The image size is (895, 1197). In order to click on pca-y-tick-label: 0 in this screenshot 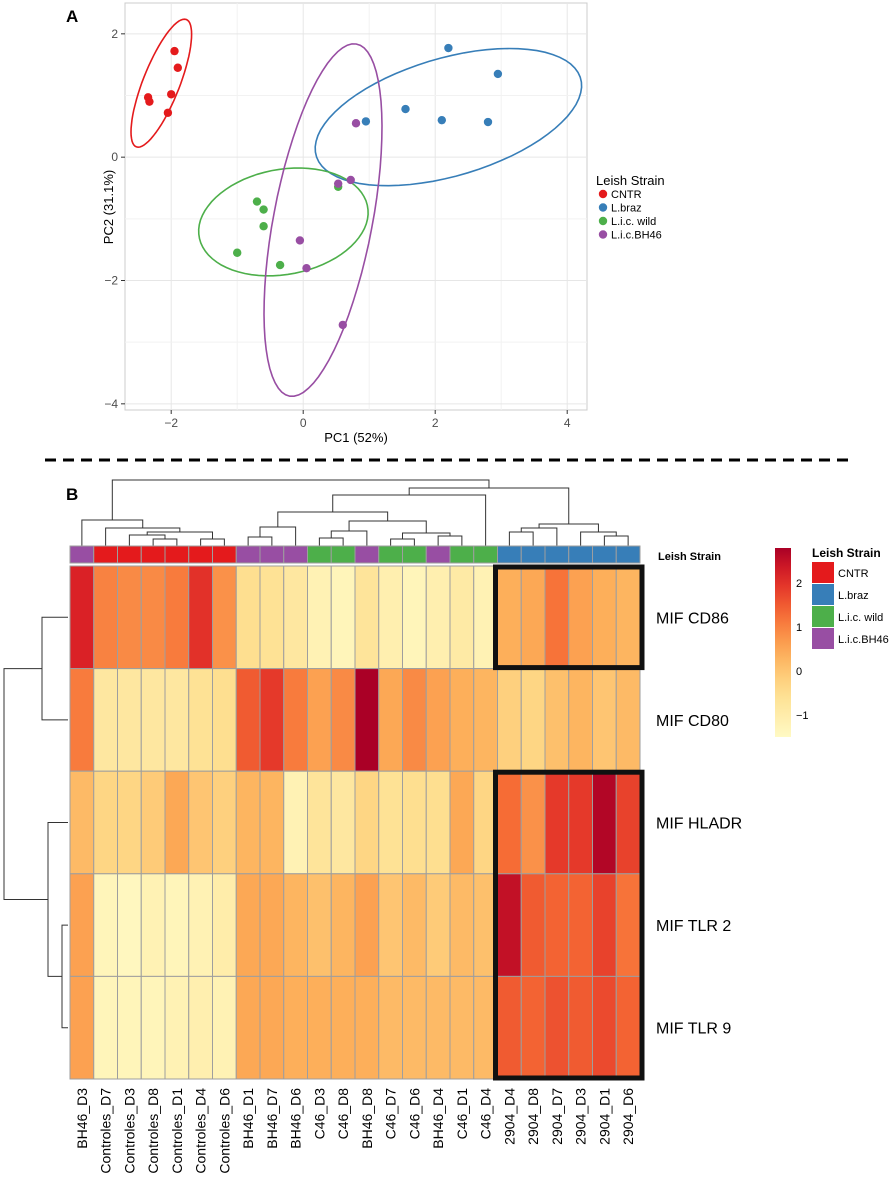, I will do `click(114, 157)`.